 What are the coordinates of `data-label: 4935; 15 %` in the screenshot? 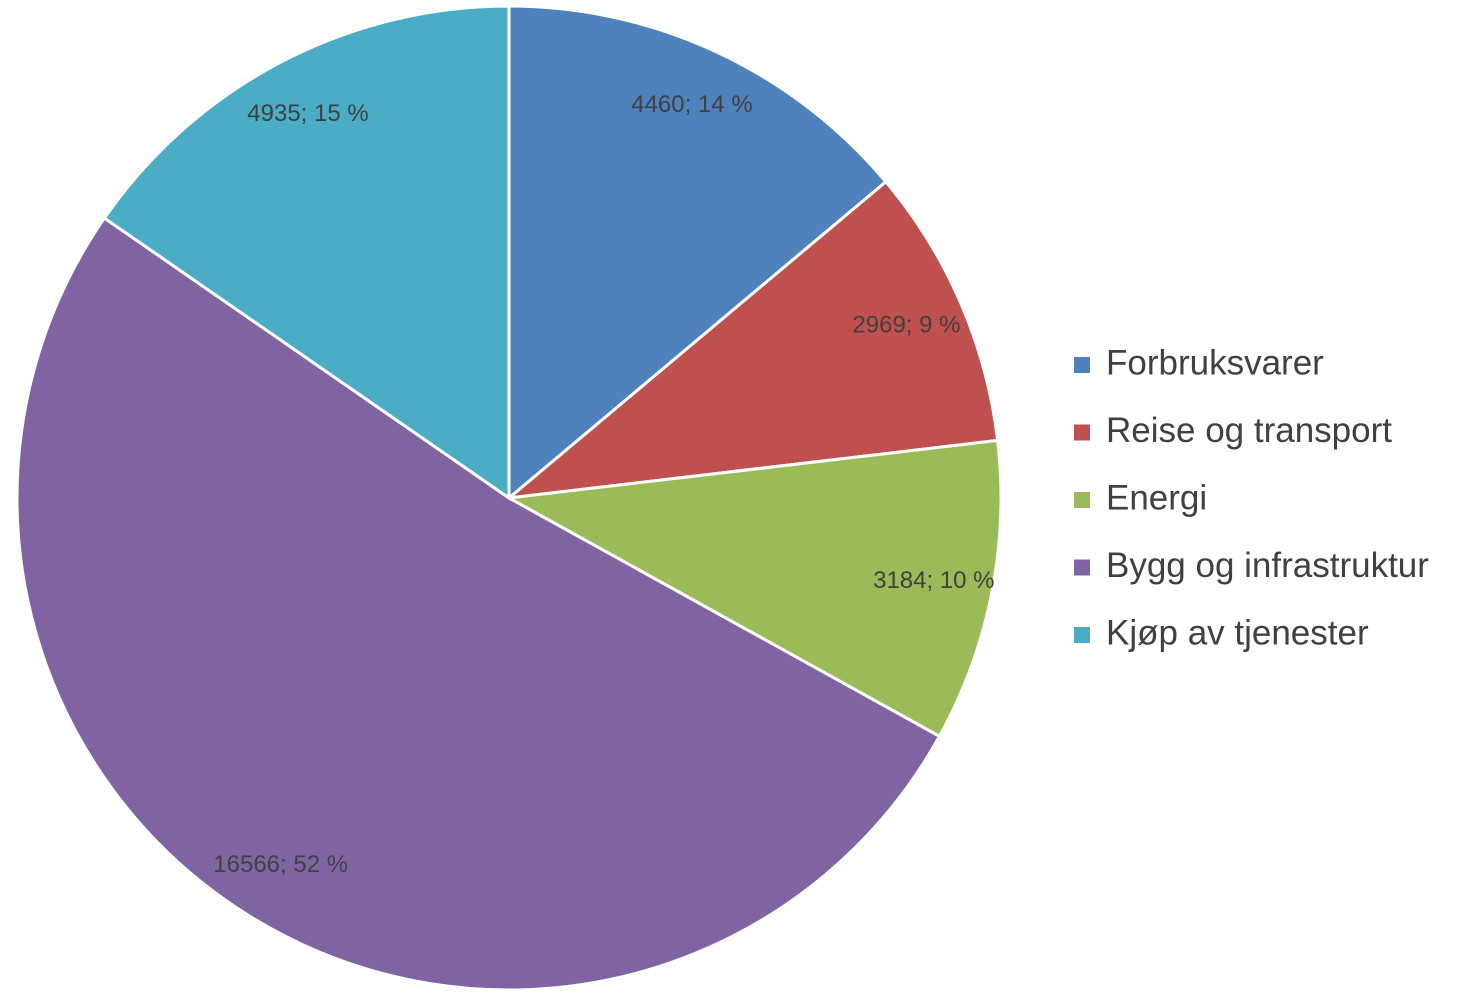 It's located at (307, 113).